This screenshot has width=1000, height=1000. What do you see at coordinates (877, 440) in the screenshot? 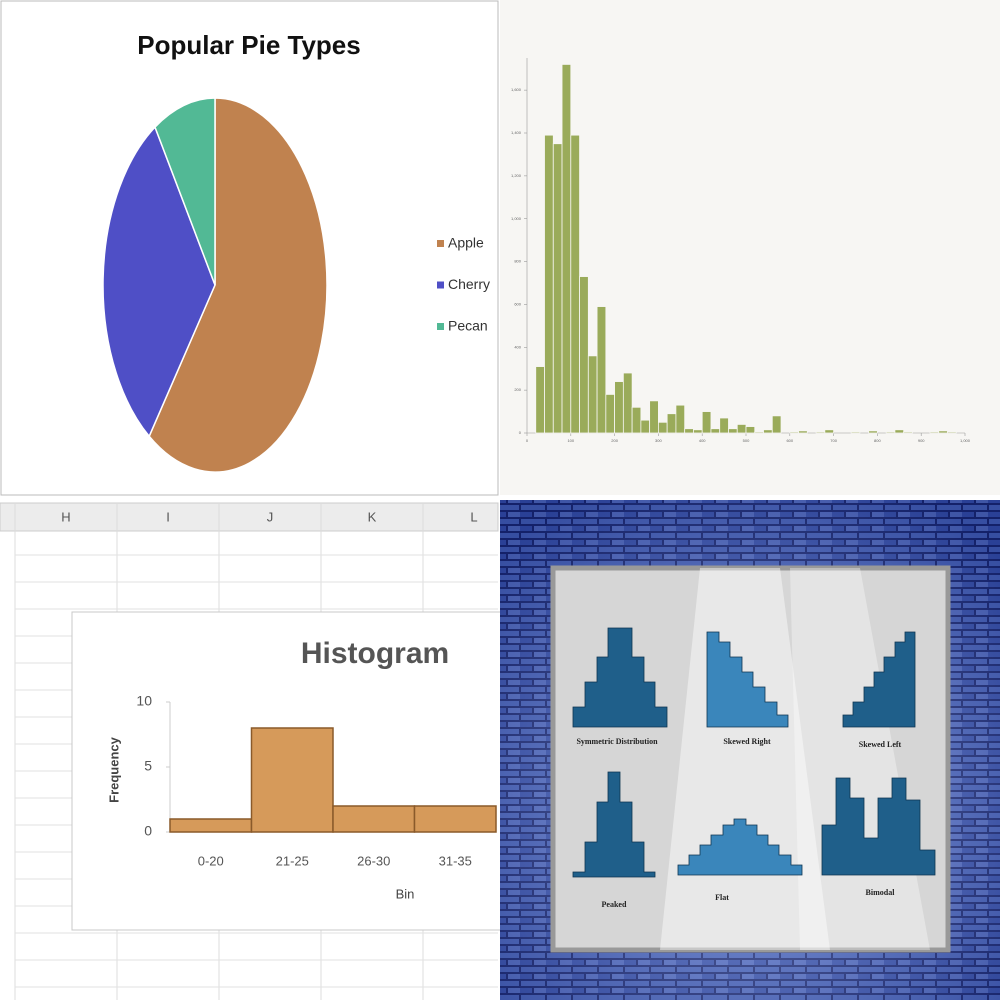
I see `x-tick-label: 800` at bounding box center [877, 440].